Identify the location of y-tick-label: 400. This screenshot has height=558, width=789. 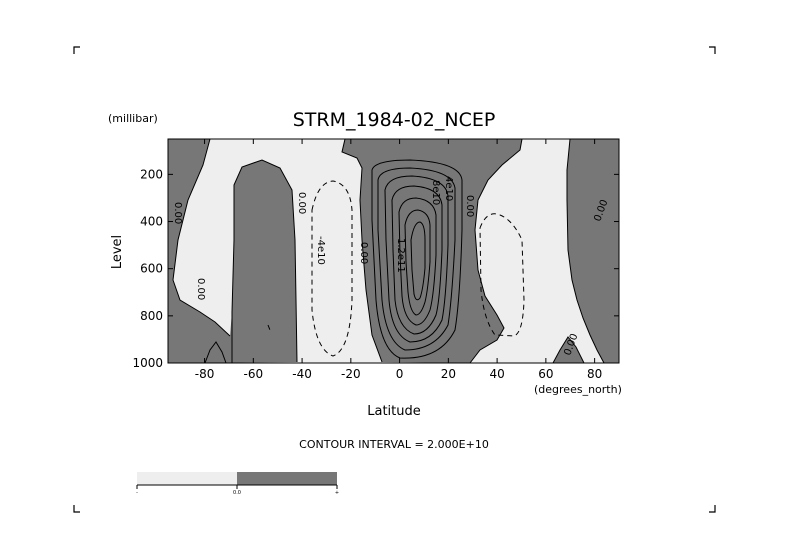
(151, 222).